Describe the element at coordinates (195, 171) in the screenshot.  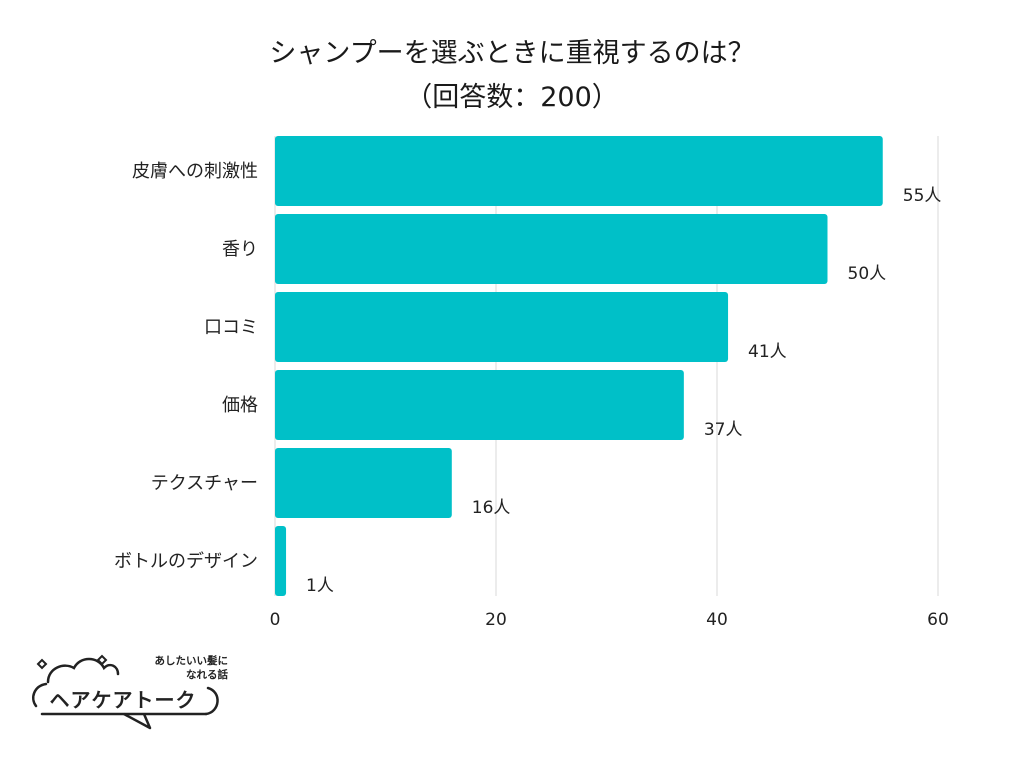
I see `category-label: 皮膚への刺激性` at that location.